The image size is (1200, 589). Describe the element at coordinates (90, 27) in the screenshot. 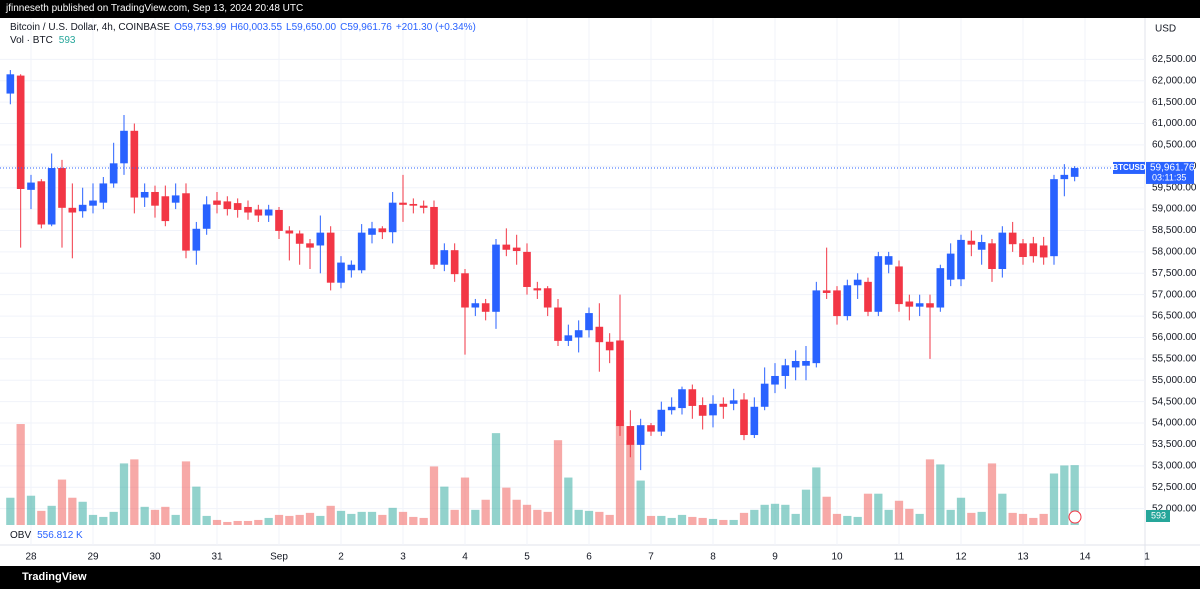

I see `title: Bitcoin / U.S. Dollar, 4h, COINBASE` at that location.